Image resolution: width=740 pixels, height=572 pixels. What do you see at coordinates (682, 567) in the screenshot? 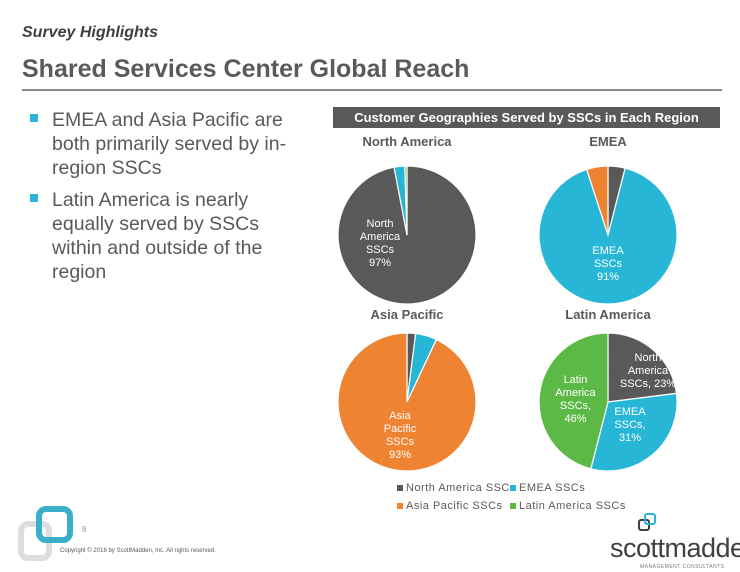
I see `brand-tagline: MANAGEMENT CONSULTANTS` at bounding box center [682, 567].